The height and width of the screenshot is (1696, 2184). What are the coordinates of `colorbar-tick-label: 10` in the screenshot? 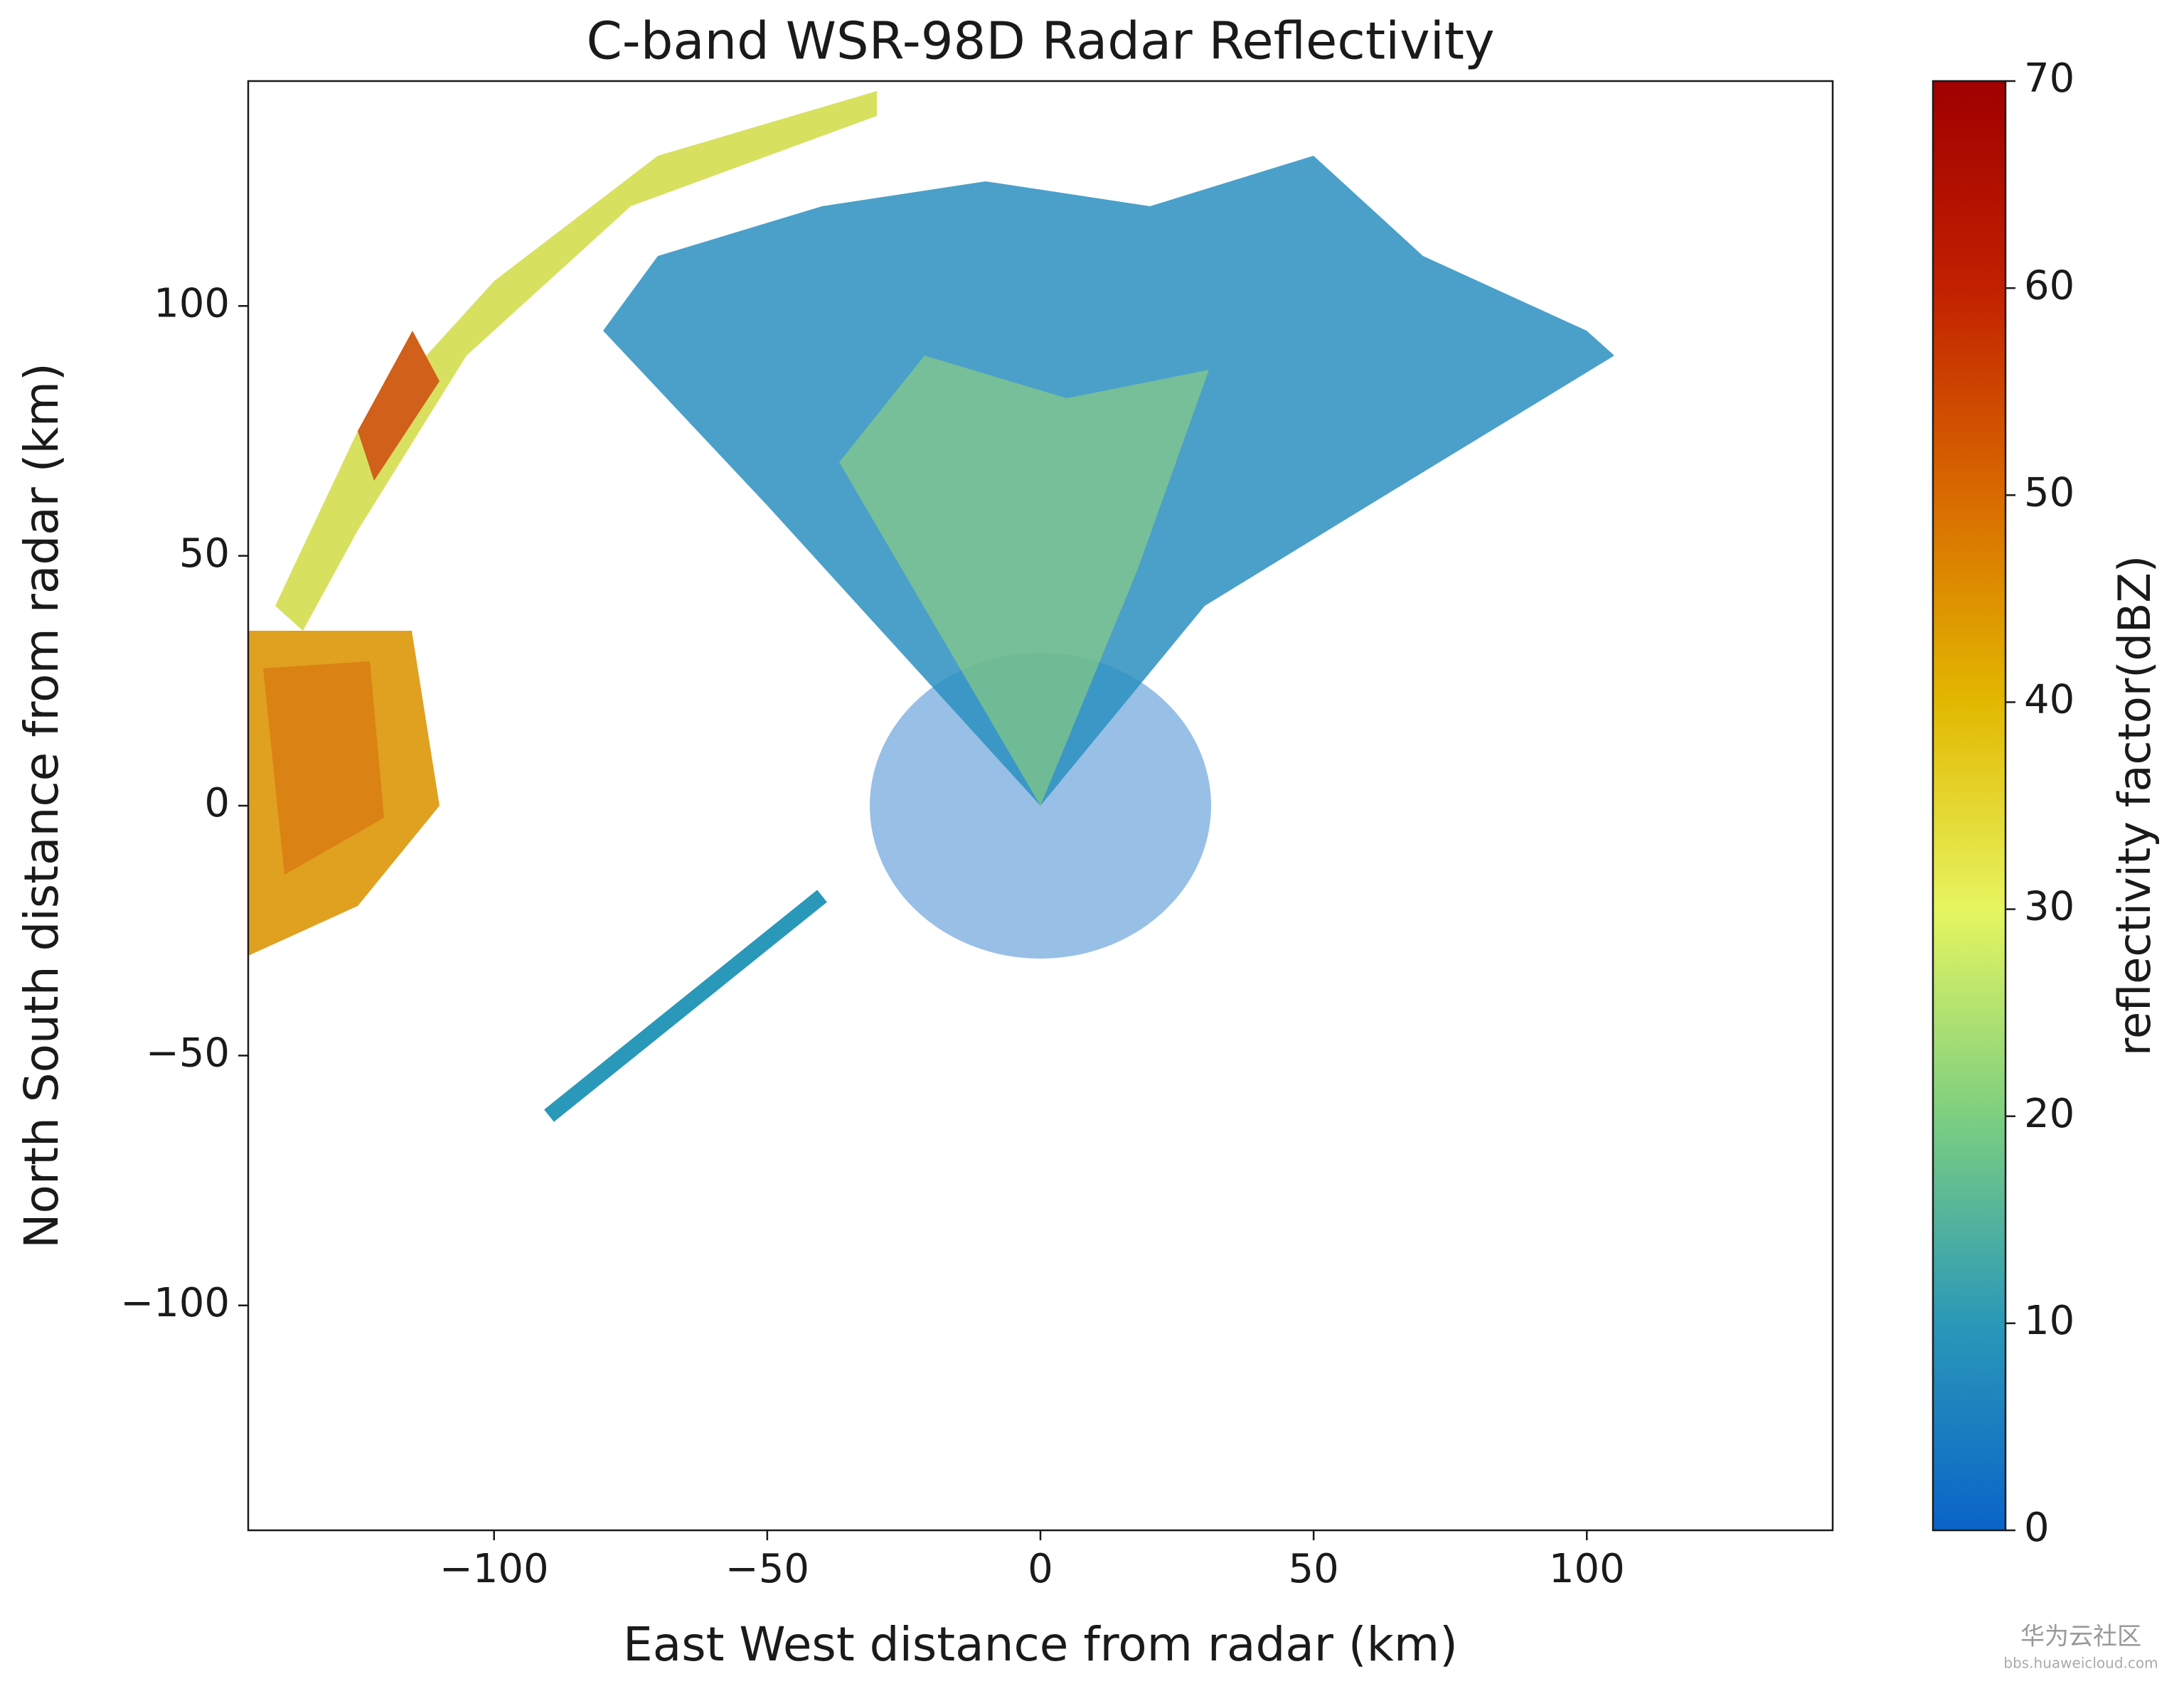 It's located at (2049, 1321).